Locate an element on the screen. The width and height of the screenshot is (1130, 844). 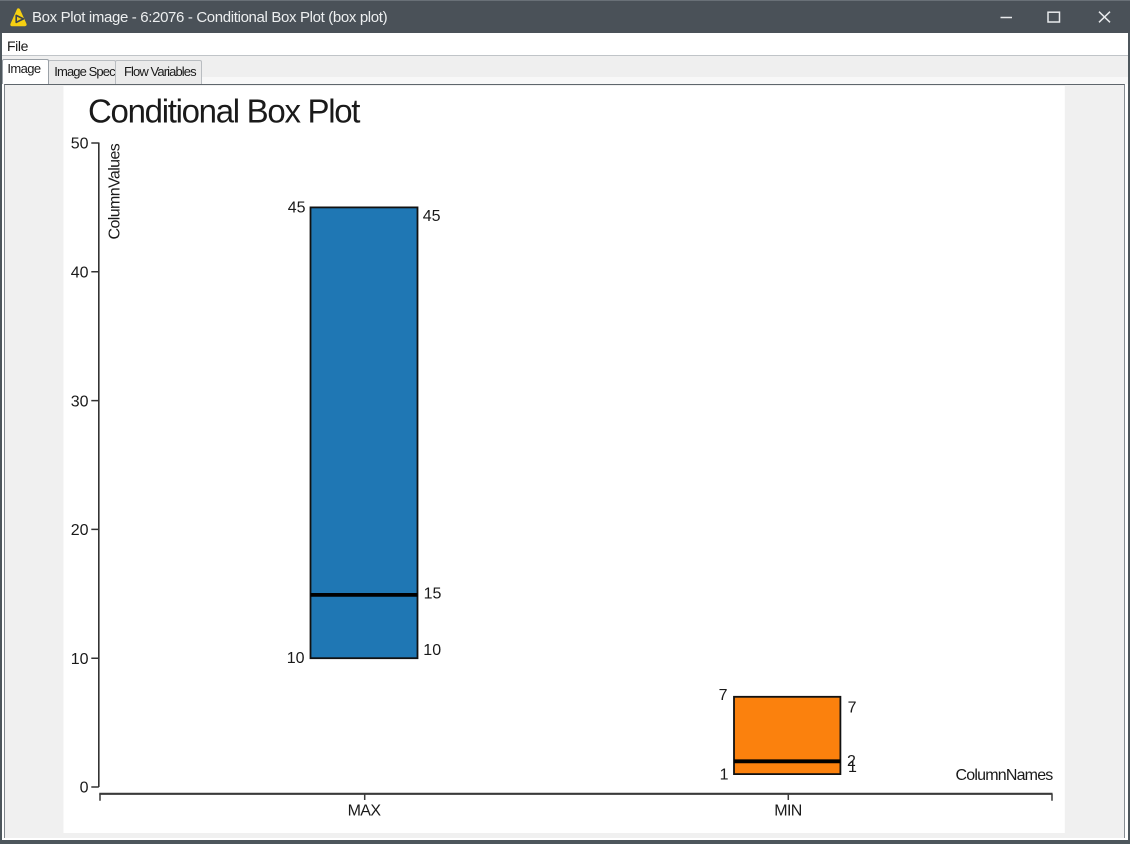
svg-text: MAX is located at coordinates (365, 811).